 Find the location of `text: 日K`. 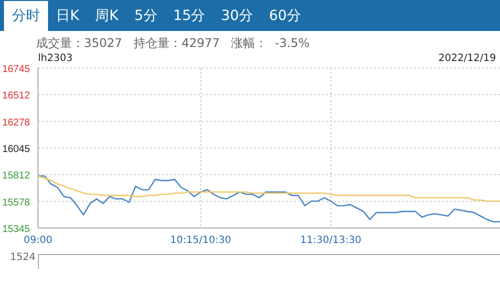

text: 日K is located at coordinates (67, 16).